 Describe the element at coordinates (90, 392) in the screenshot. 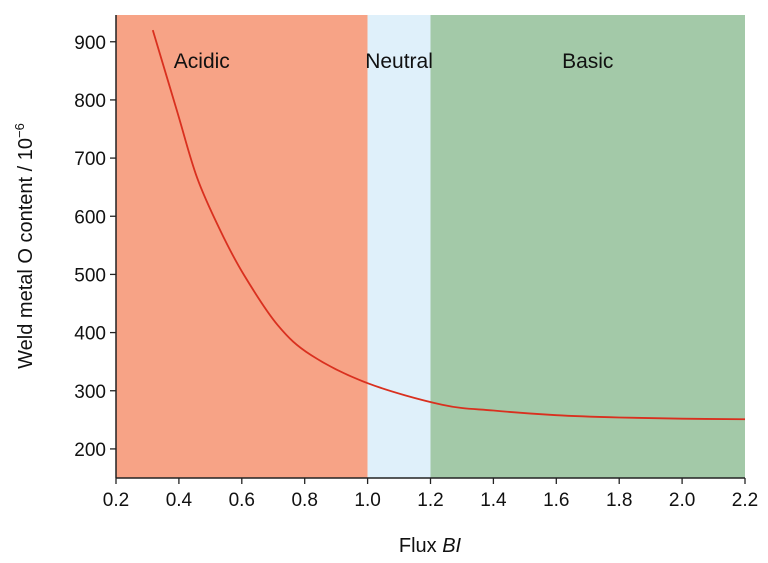

I see `y-tick-label: 300` at that location.